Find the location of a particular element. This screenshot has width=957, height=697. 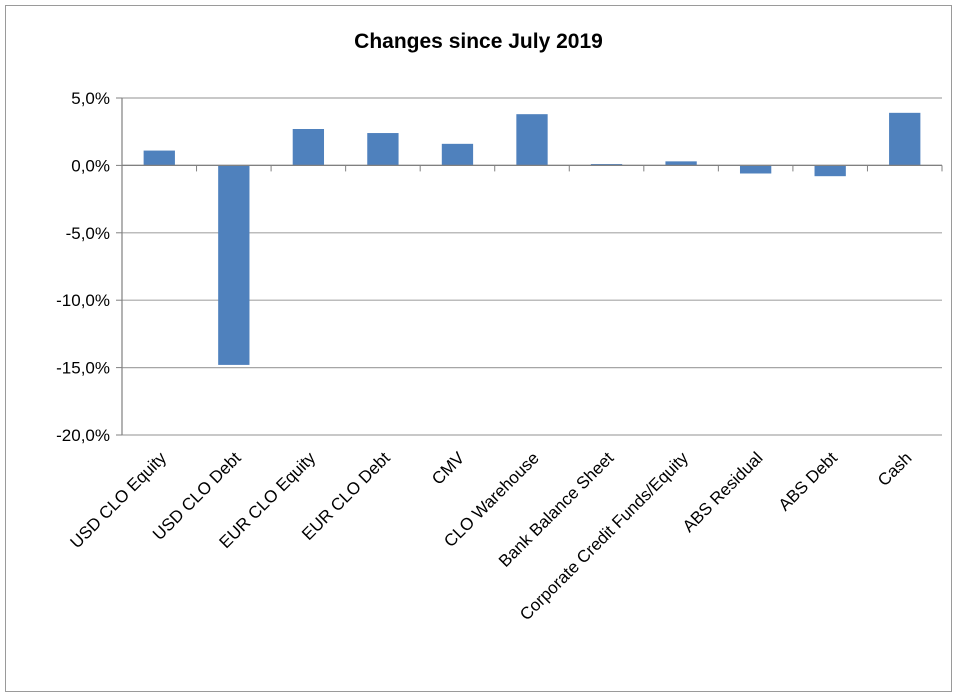

x-category-label: ABS Debt is located at coordinates (808, 481).